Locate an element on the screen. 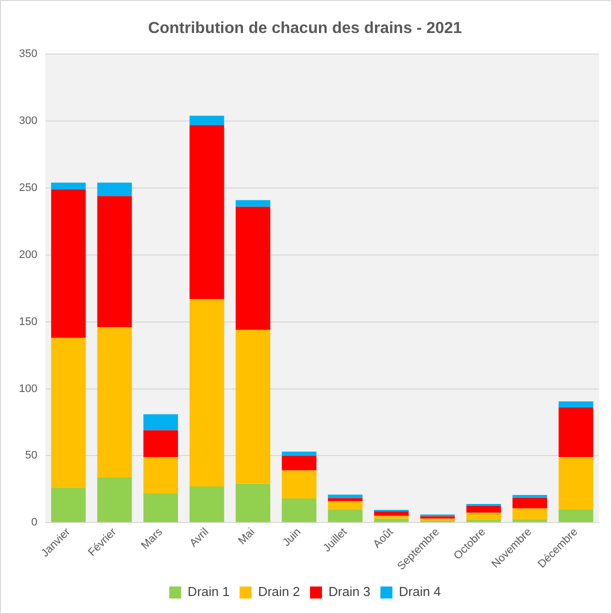  x-tick-label: Mai is located at coordinates (247, 537).